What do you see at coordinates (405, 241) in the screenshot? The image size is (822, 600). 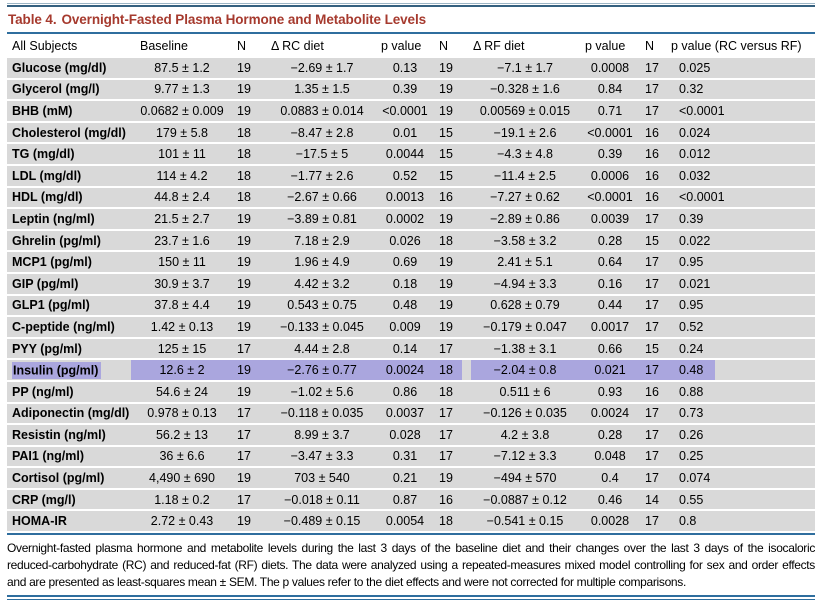 I see `cell-value: 0.026` at bounding box center [405, 241].